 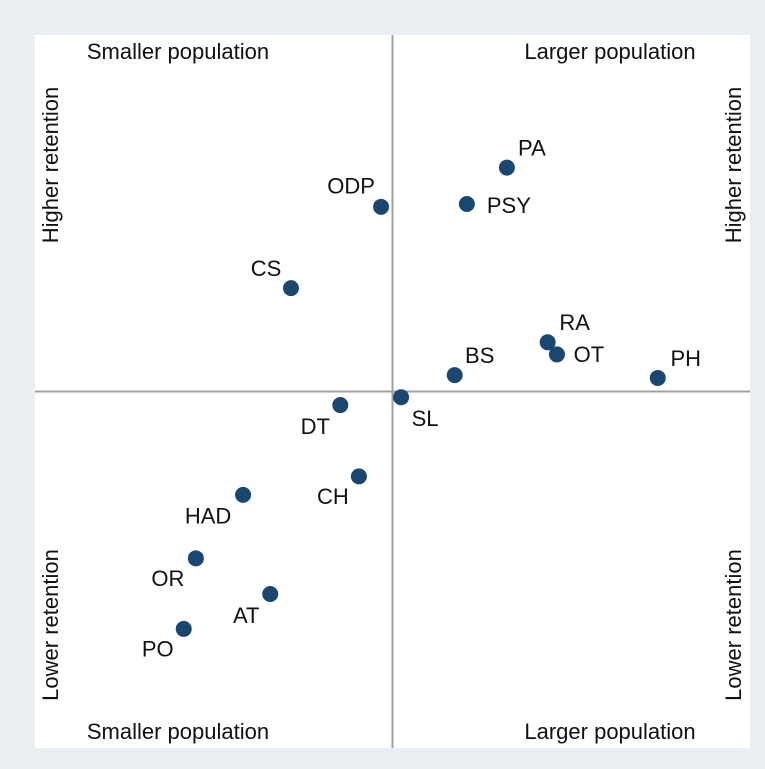 I want to click on point-label: PA, so click(x=532, y=147).